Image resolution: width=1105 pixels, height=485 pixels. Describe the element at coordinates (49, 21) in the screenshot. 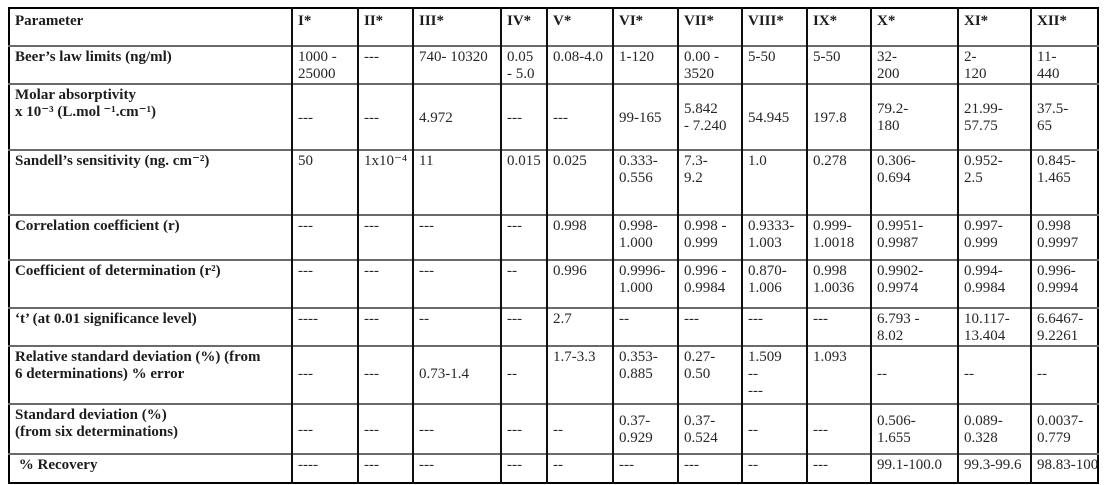

I see `column-header-0: Parameter` at that location.